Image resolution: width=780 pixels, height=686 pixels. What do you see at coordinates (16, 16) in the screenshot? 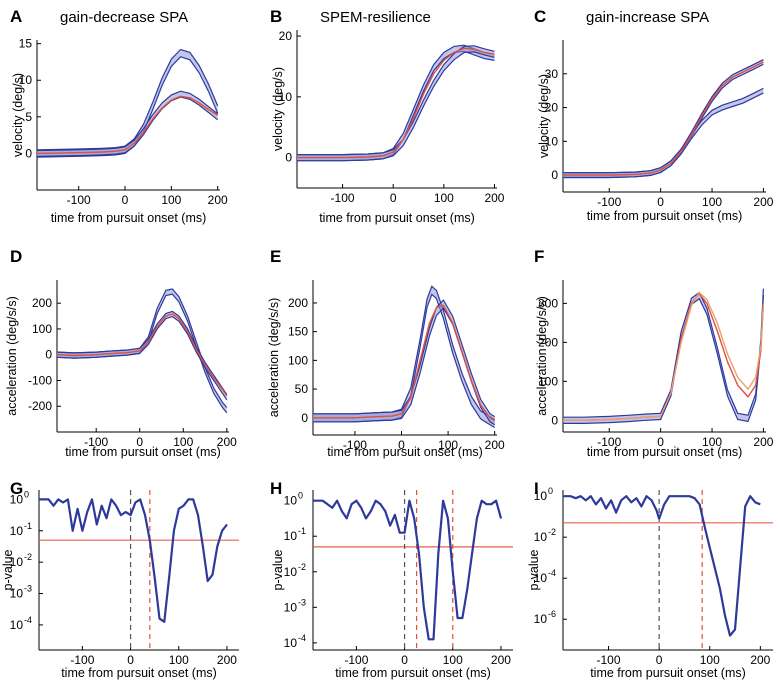
I see `panel-letter: A` at bounding box center [16, 16].